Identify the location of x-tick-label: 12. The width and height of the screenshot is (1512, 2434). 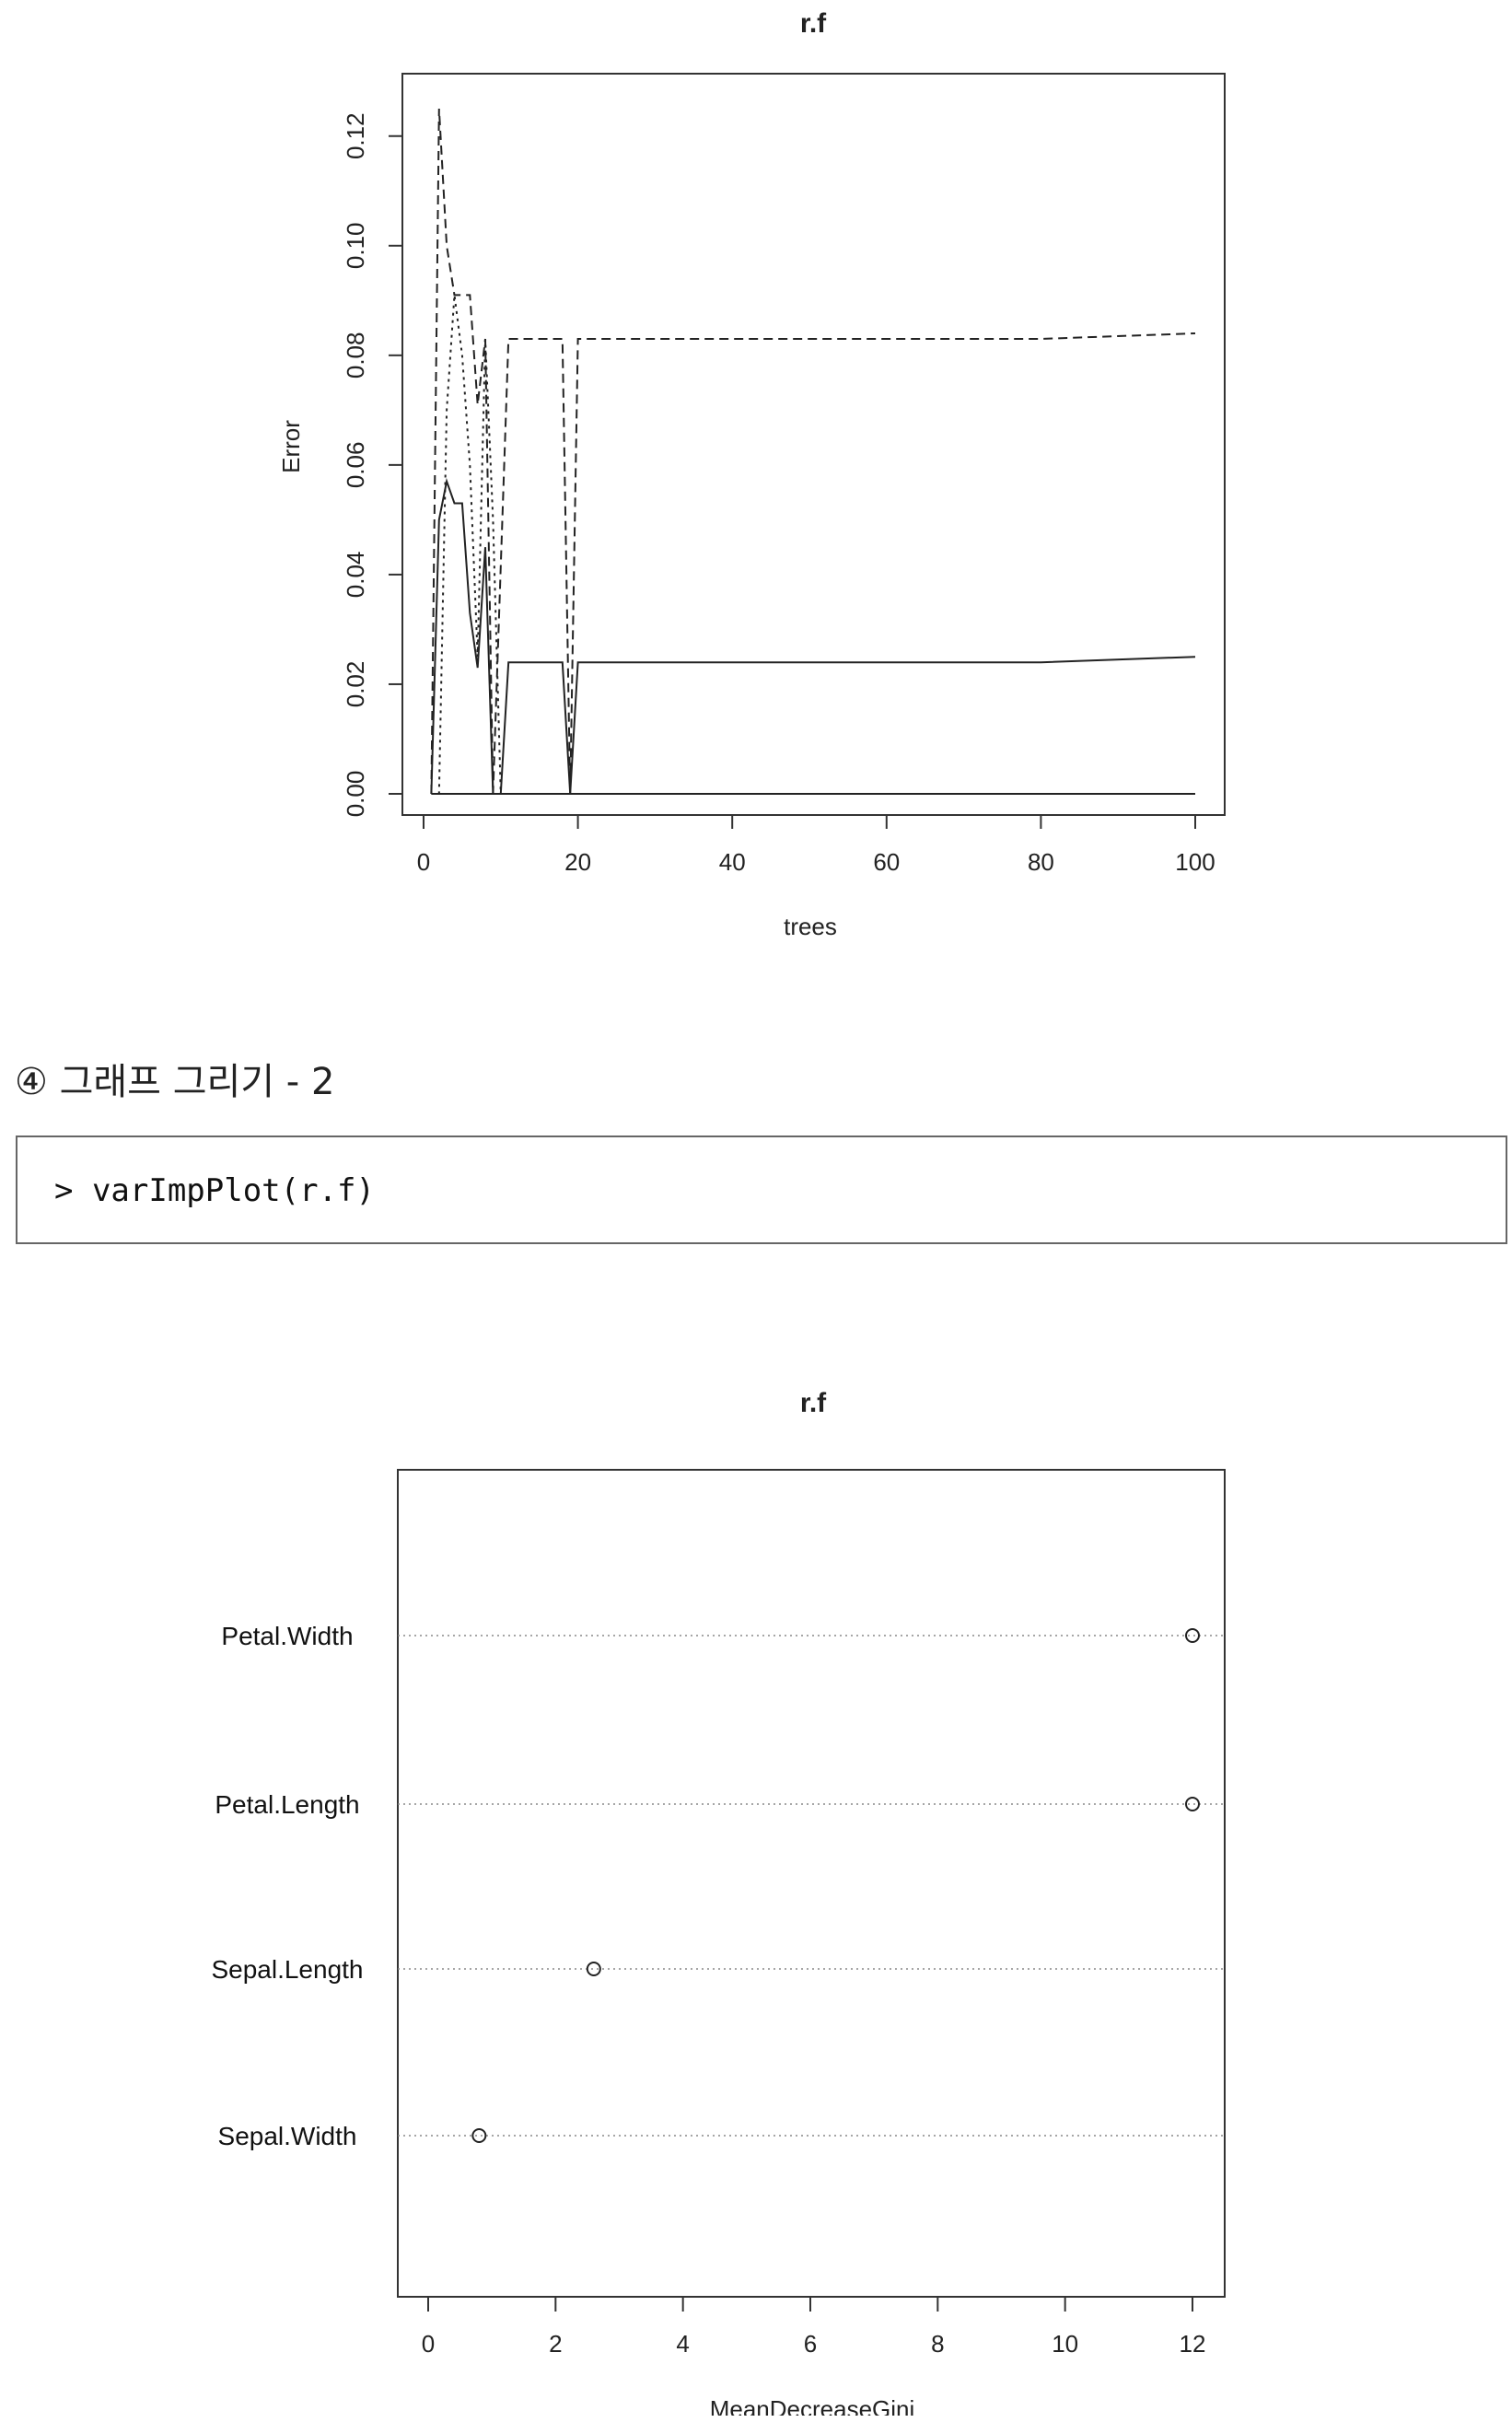
(1193, 2344).